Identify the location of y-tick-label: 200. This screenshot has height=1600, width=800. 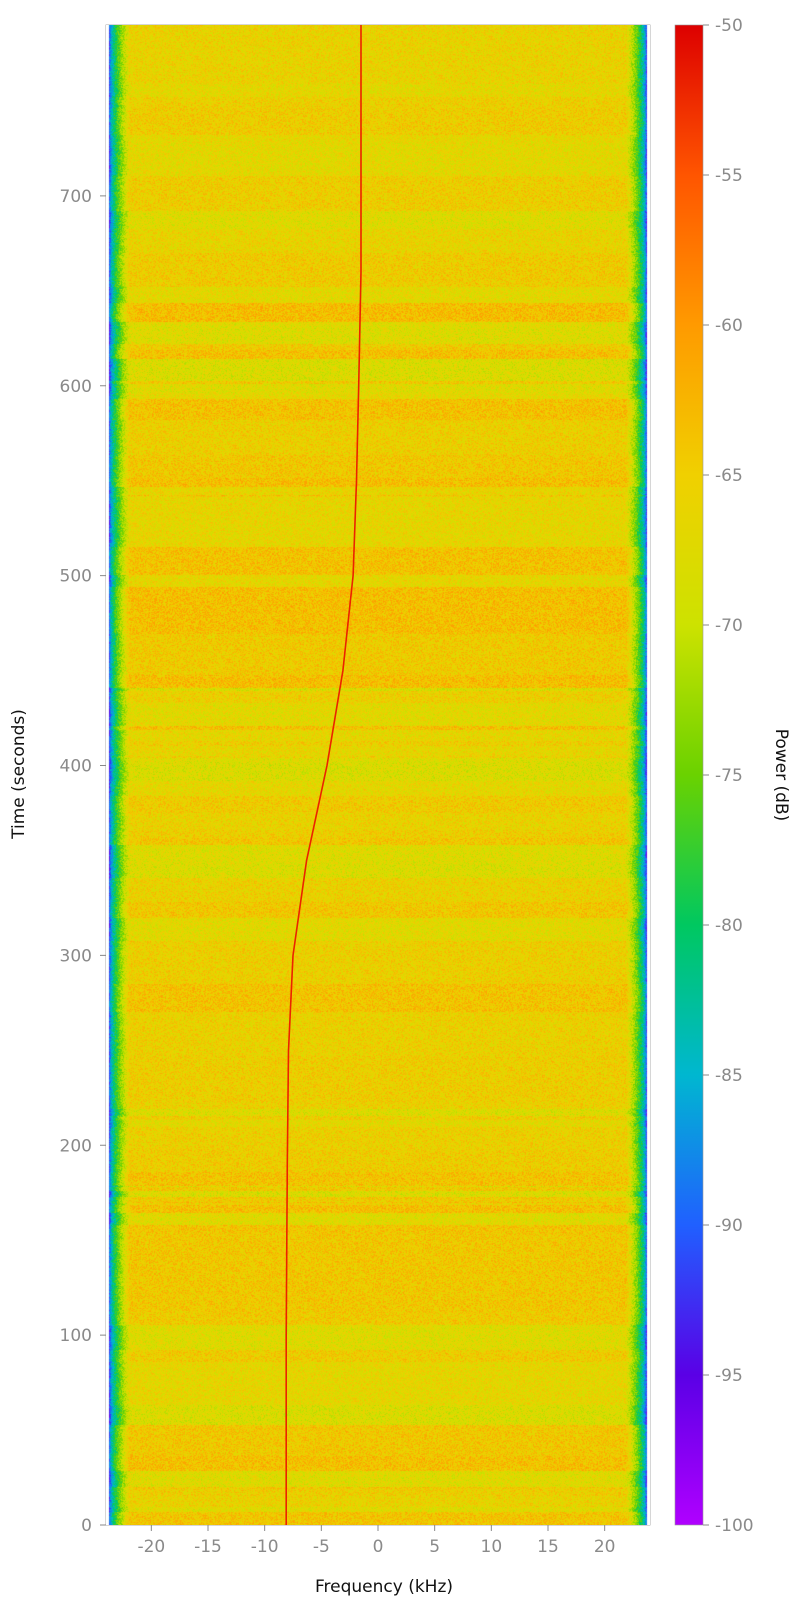
(76, 1146).